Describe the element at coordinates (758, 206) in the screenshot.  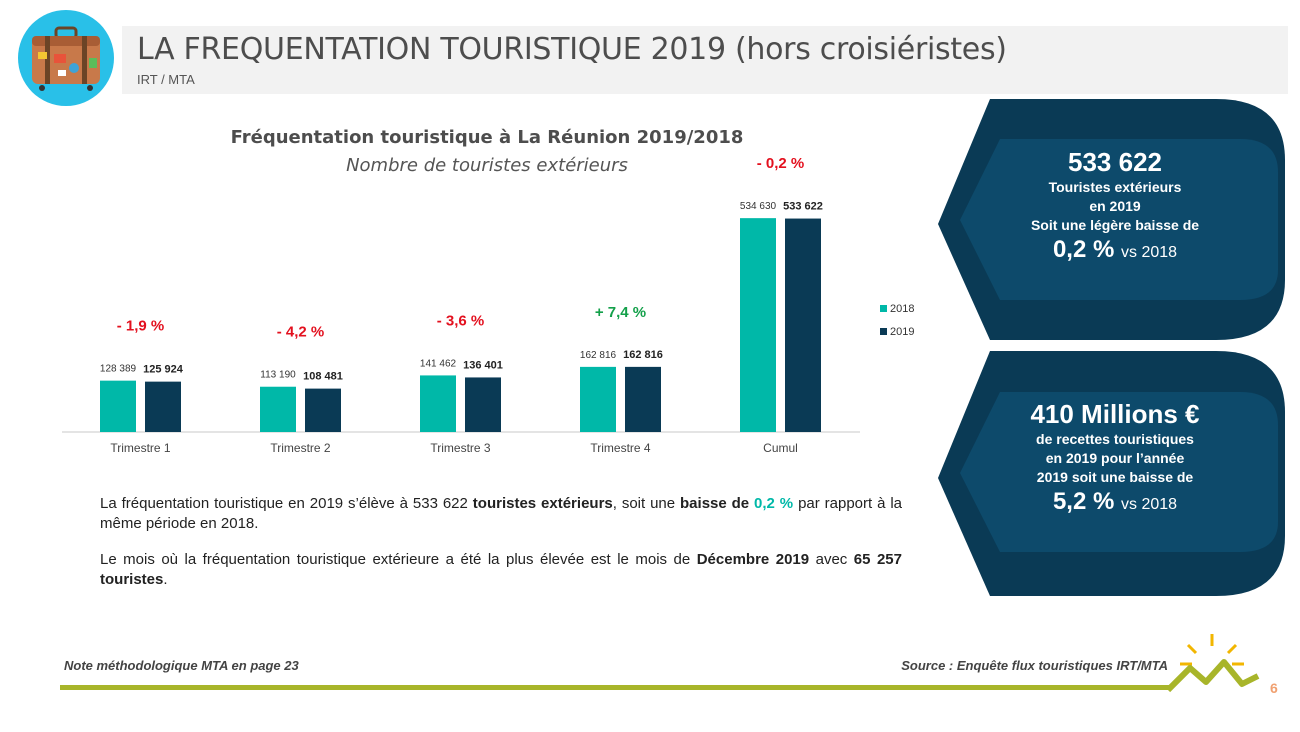
I see `data-label-2018-5: 534 630` at that location.